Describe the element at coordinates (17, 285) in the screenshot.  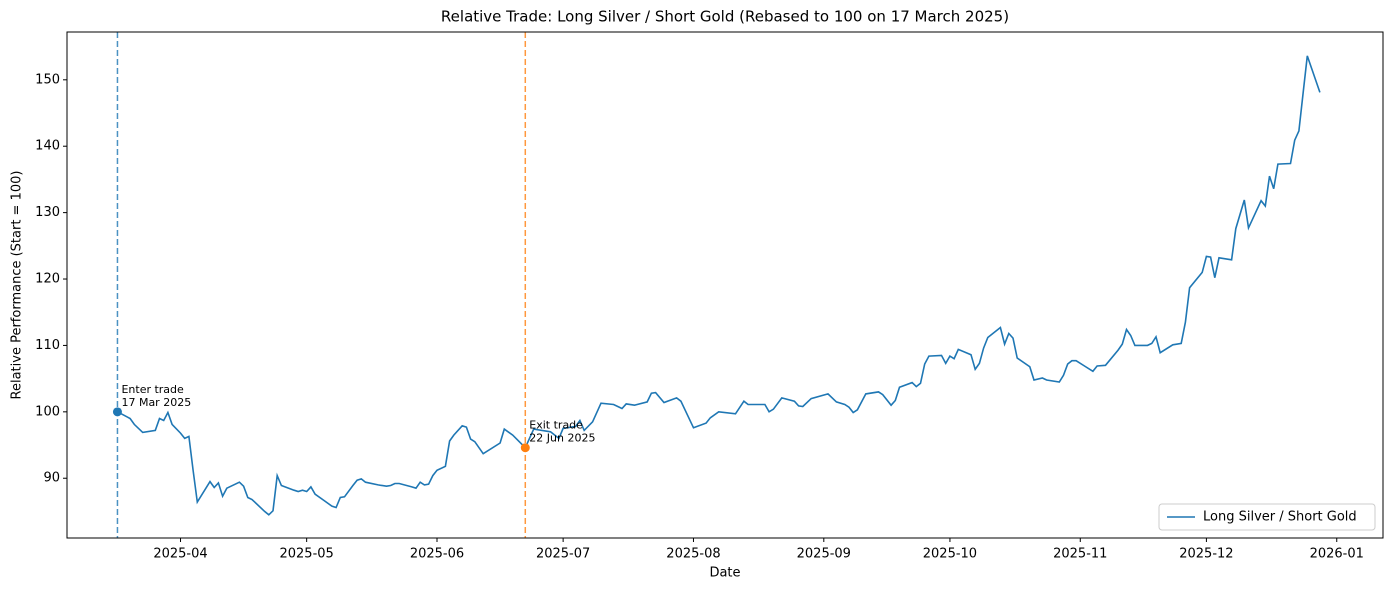
I see `y-axis-label: Relative Performance (Start = 100)` at that location.